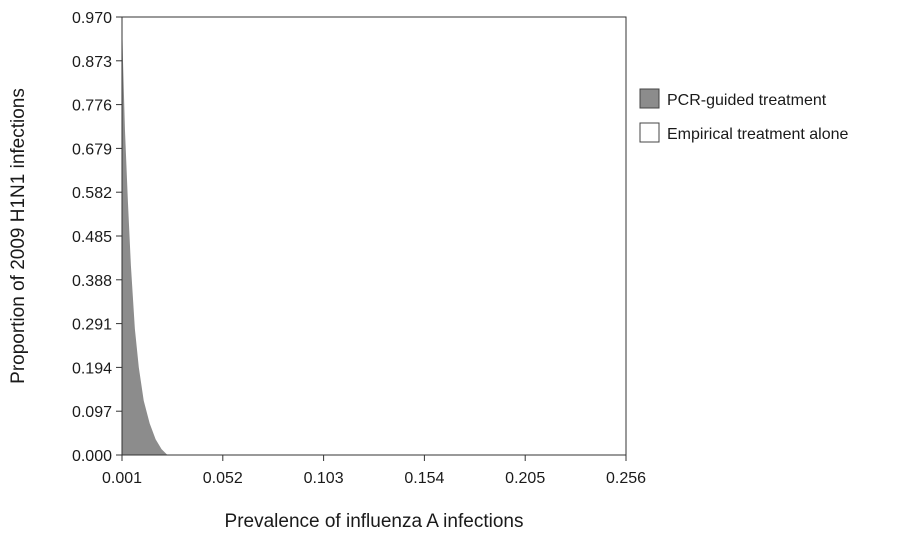  I want to click on x-tick-label: 0.154, so click(424, 478).